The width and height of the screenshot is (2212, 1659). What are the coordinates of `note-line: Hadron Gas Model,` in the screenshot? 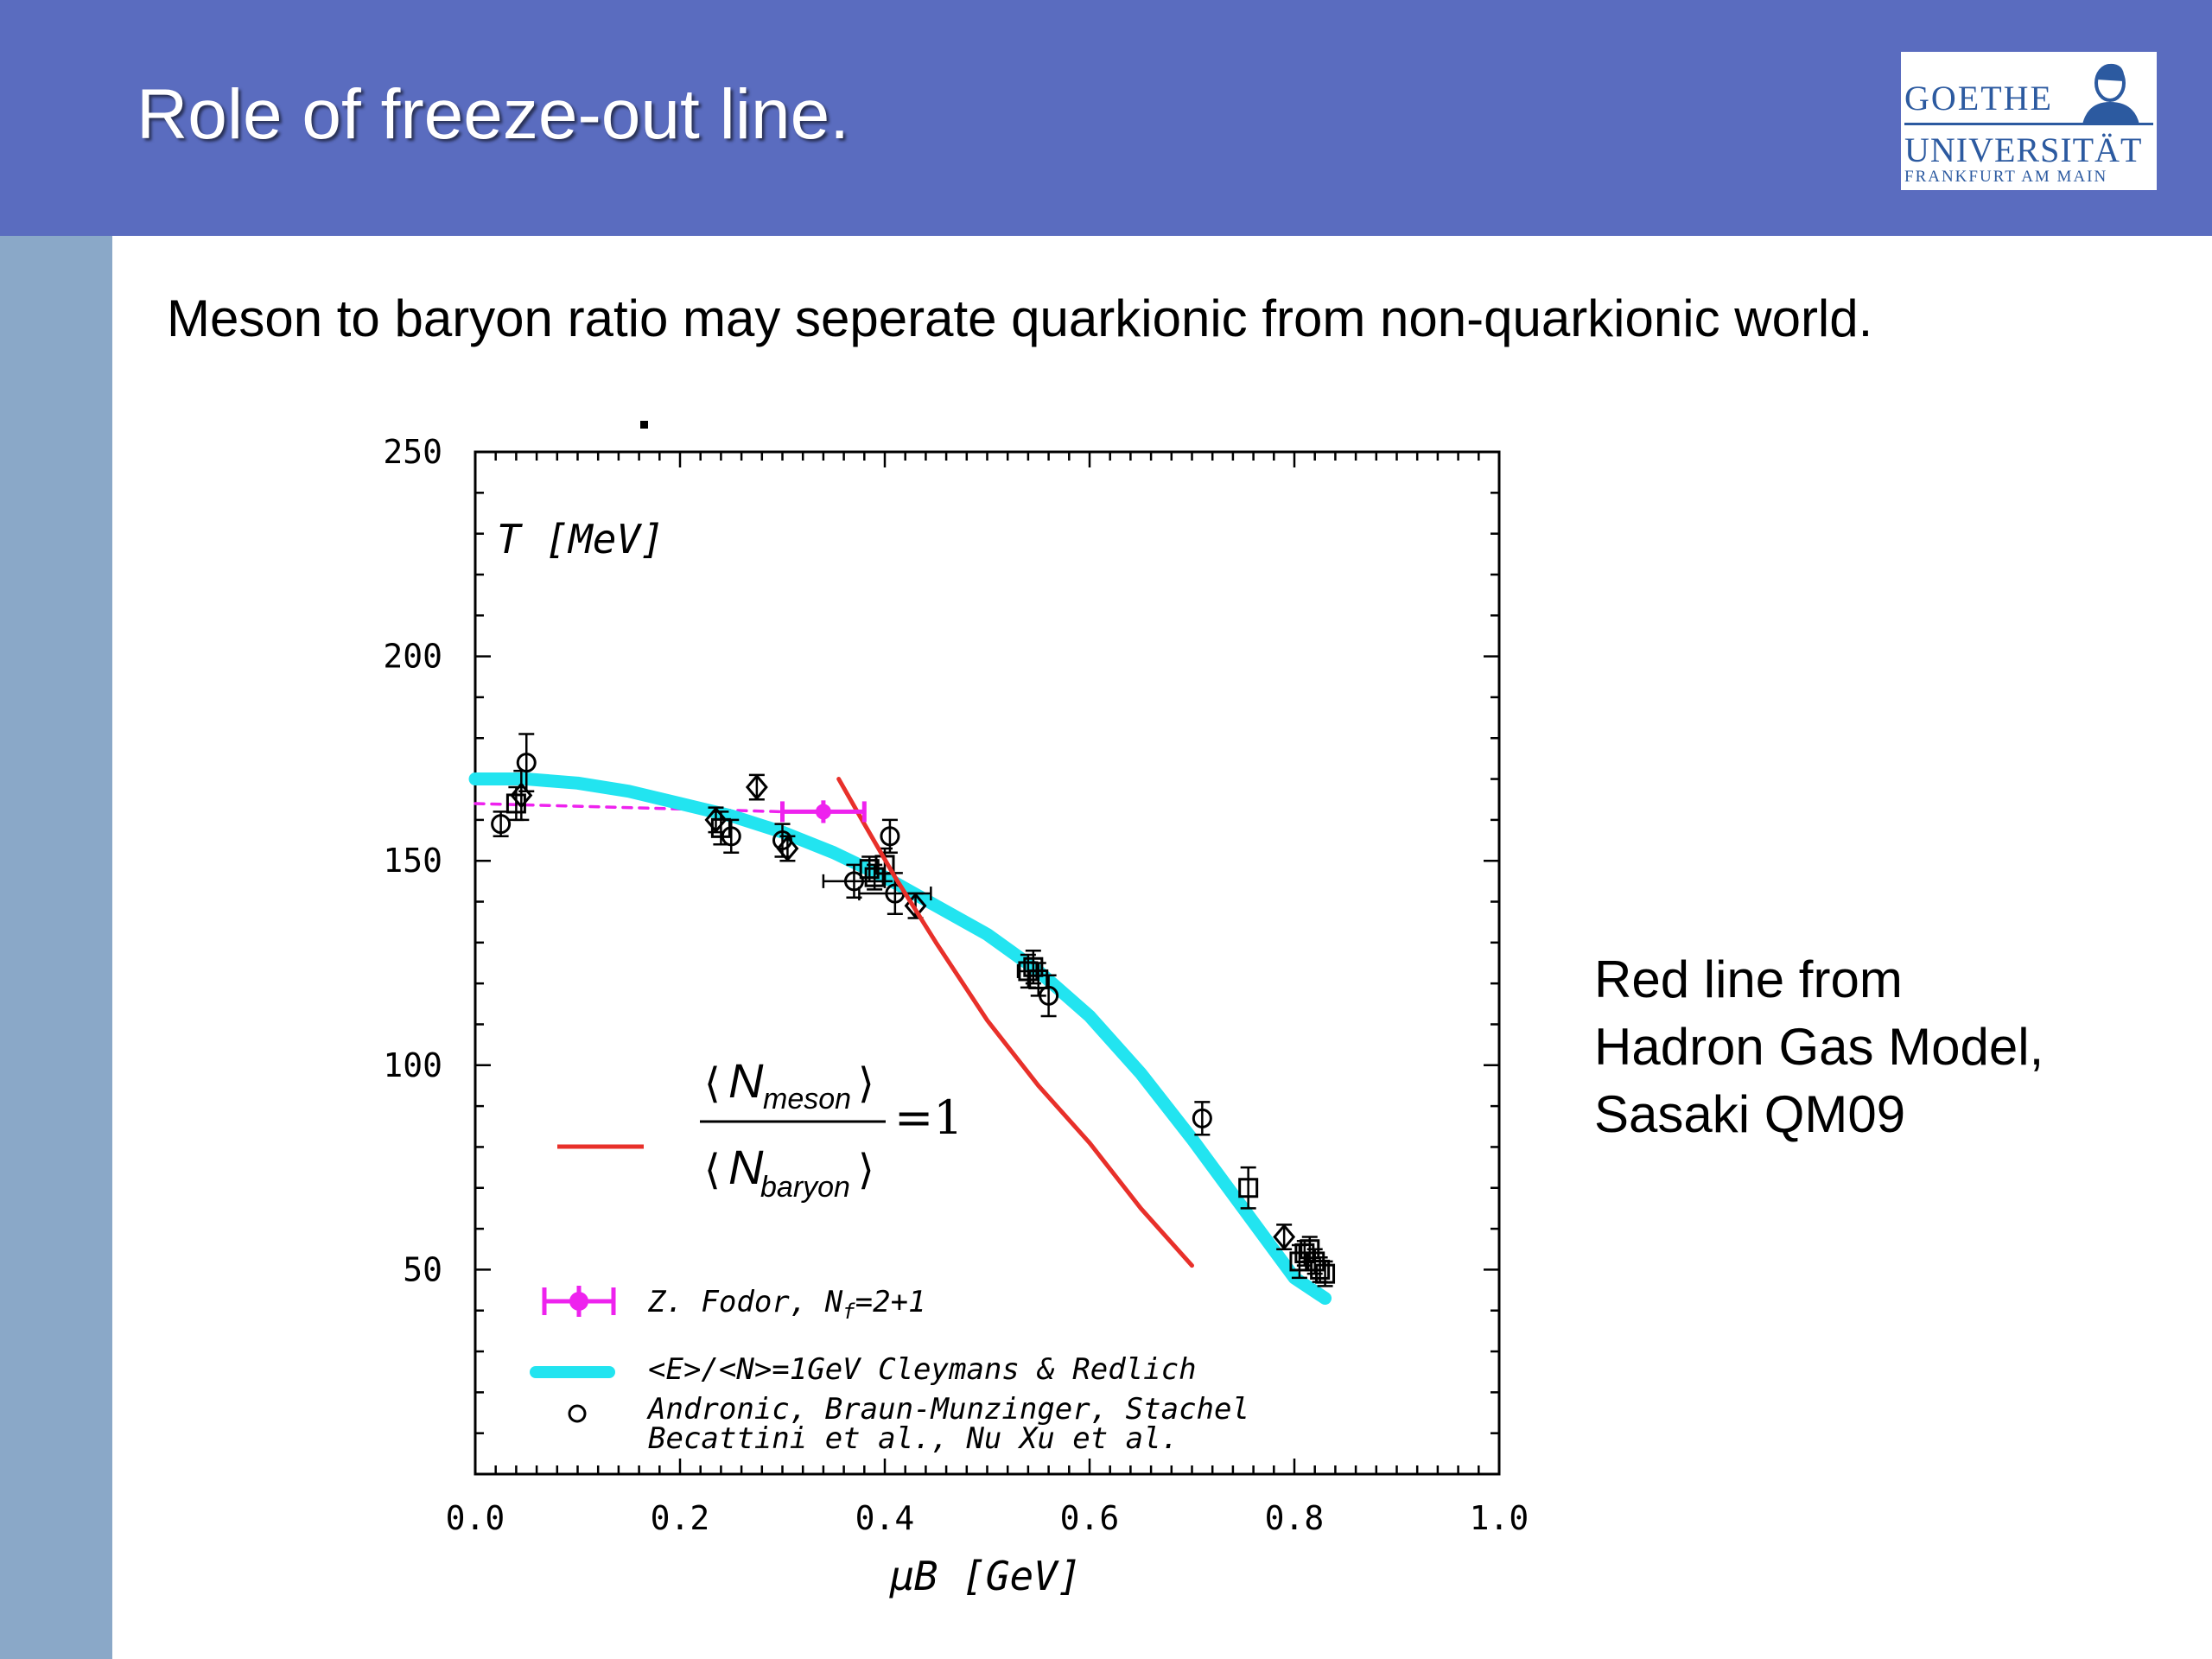 It's located at (1819, 1047).